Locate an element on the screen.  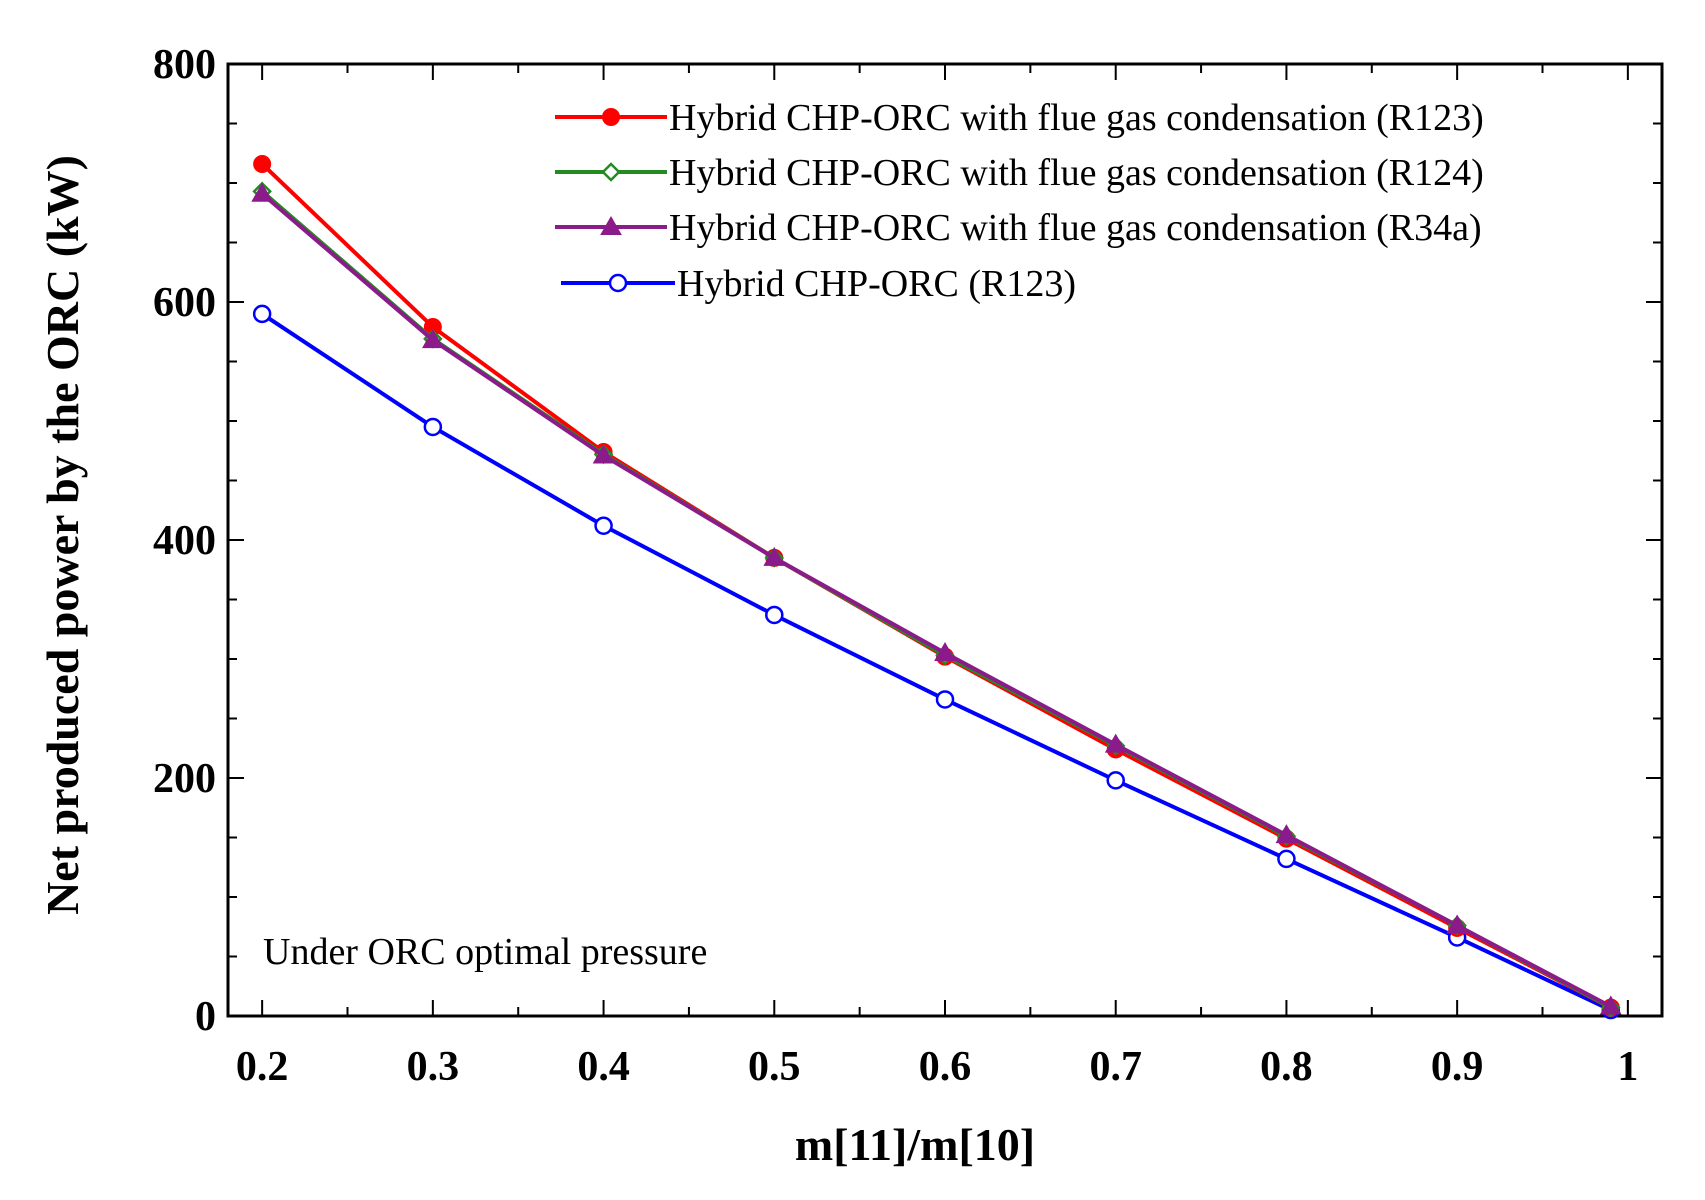
x-tick-label: 0.5 is located at coordinates (774, 1067).